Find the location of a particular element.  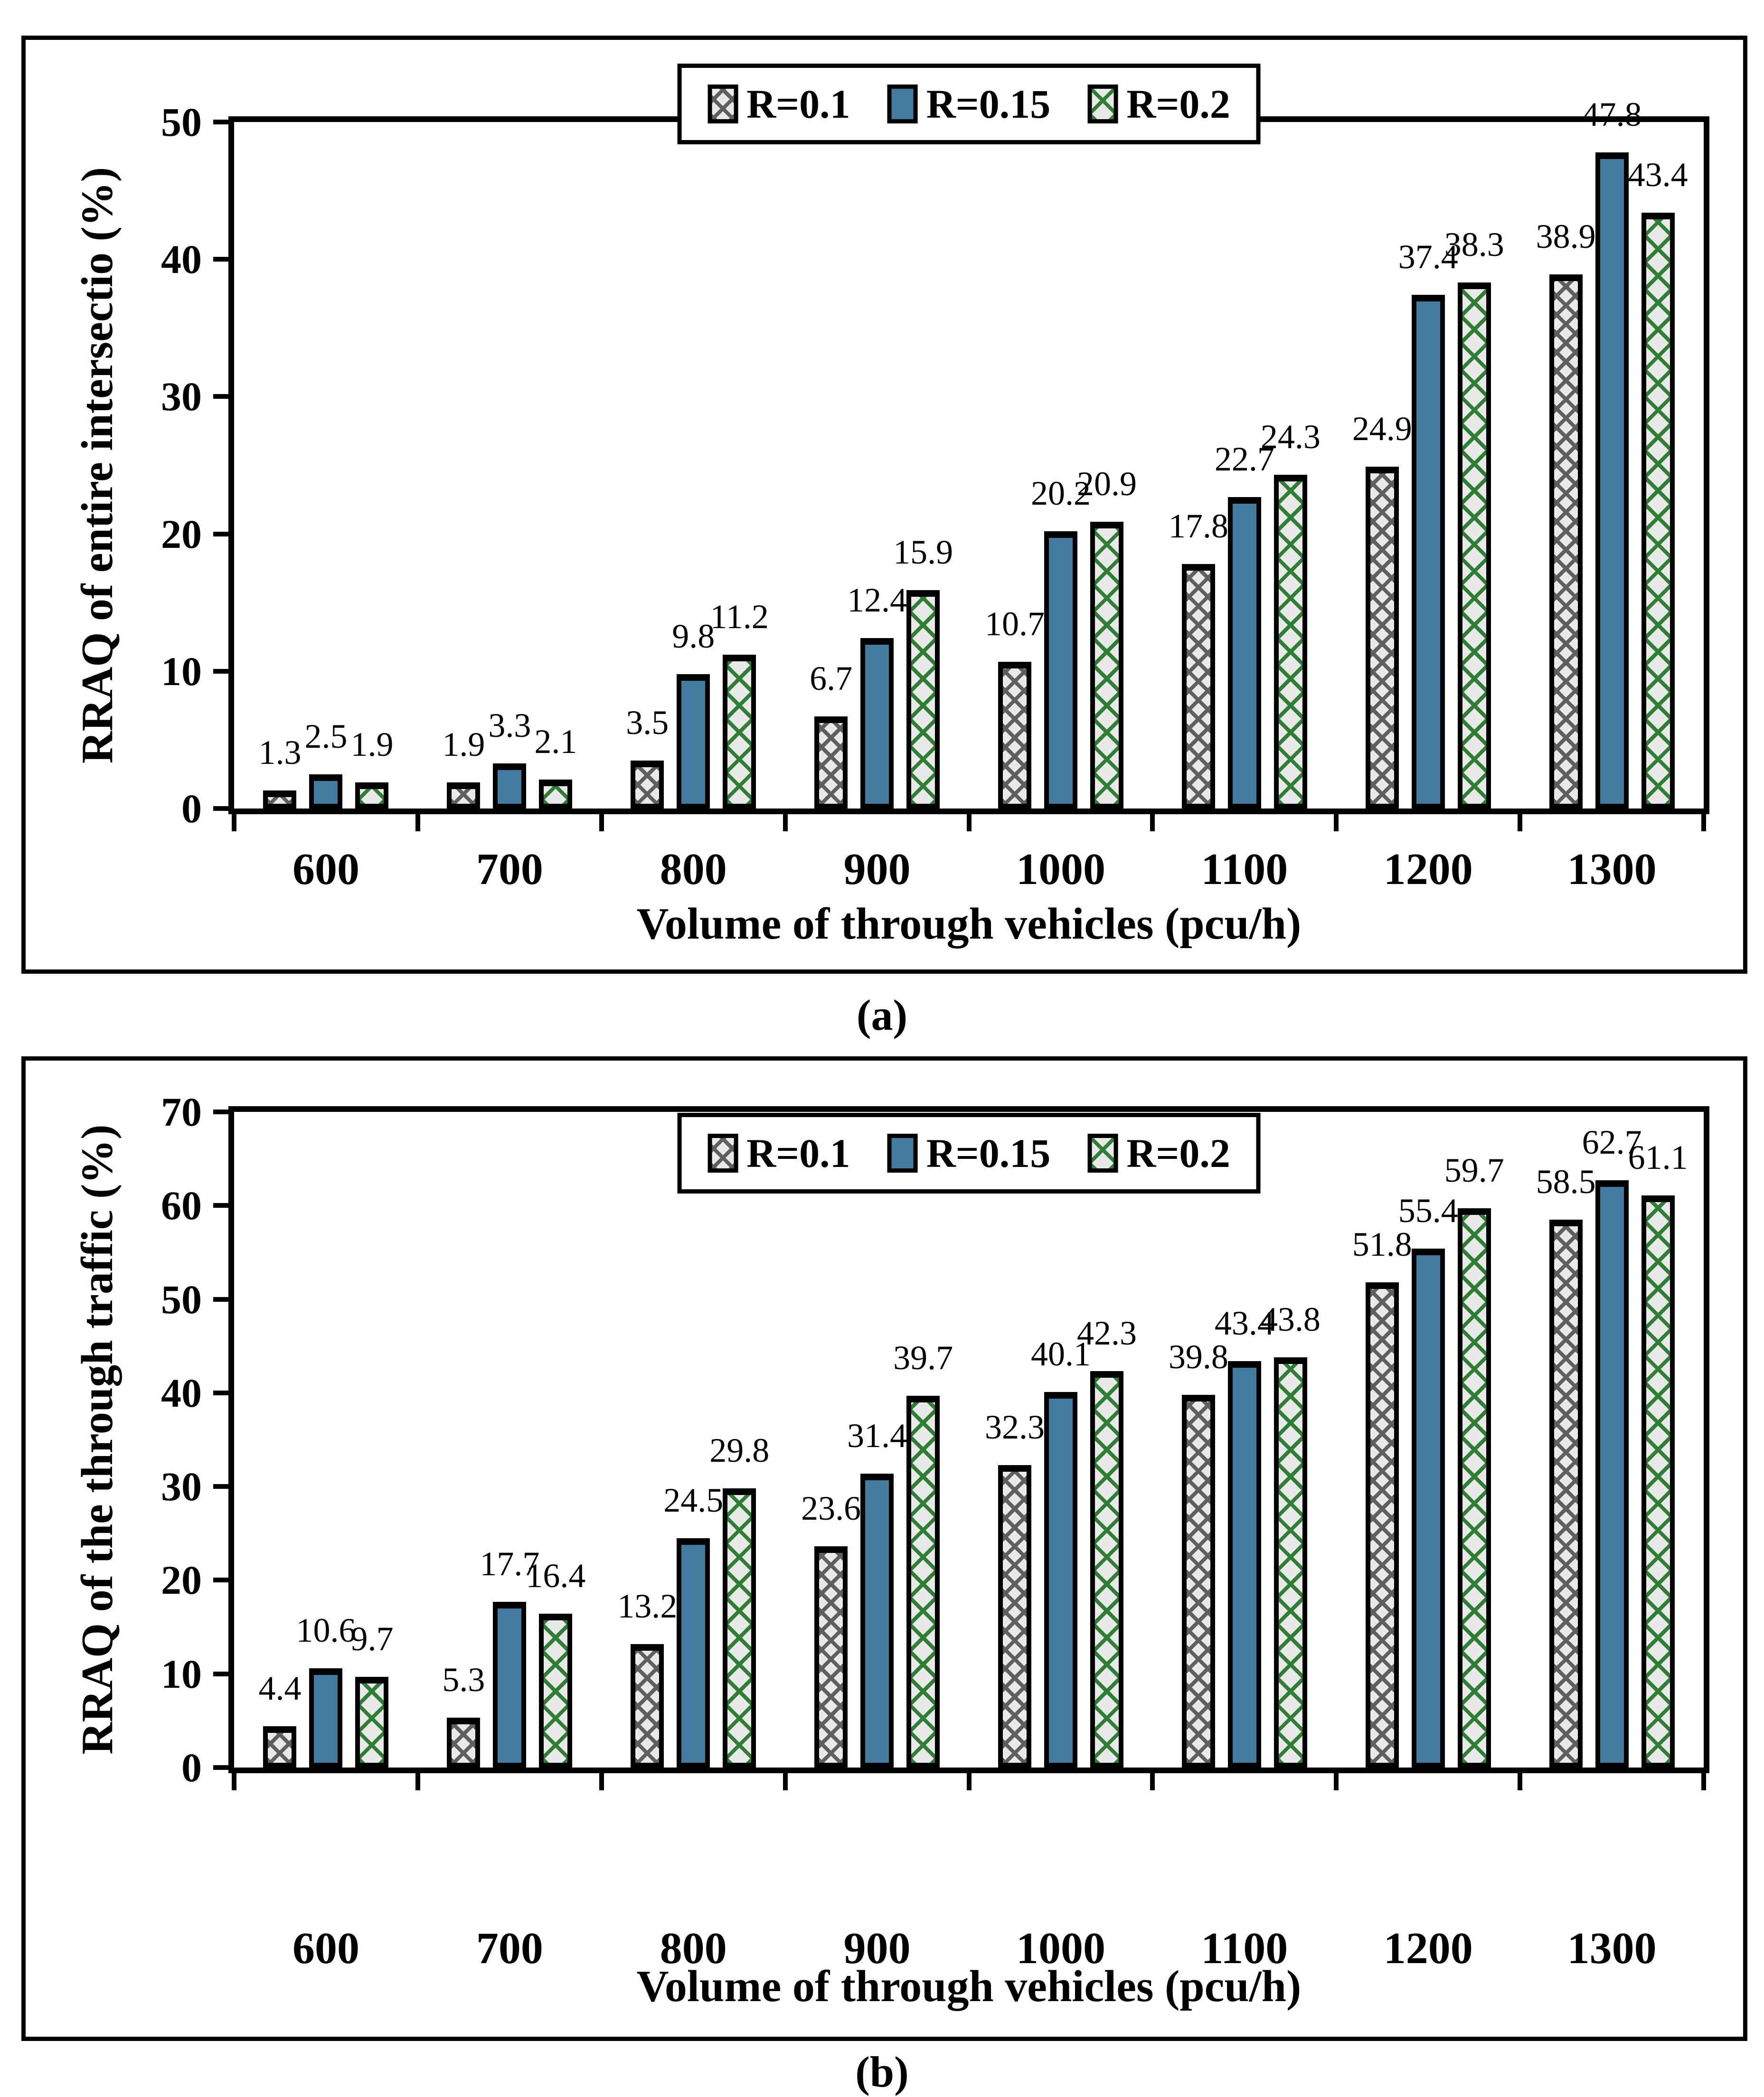

y-tick-label-50: 50 is located at coordinates (181, 122).